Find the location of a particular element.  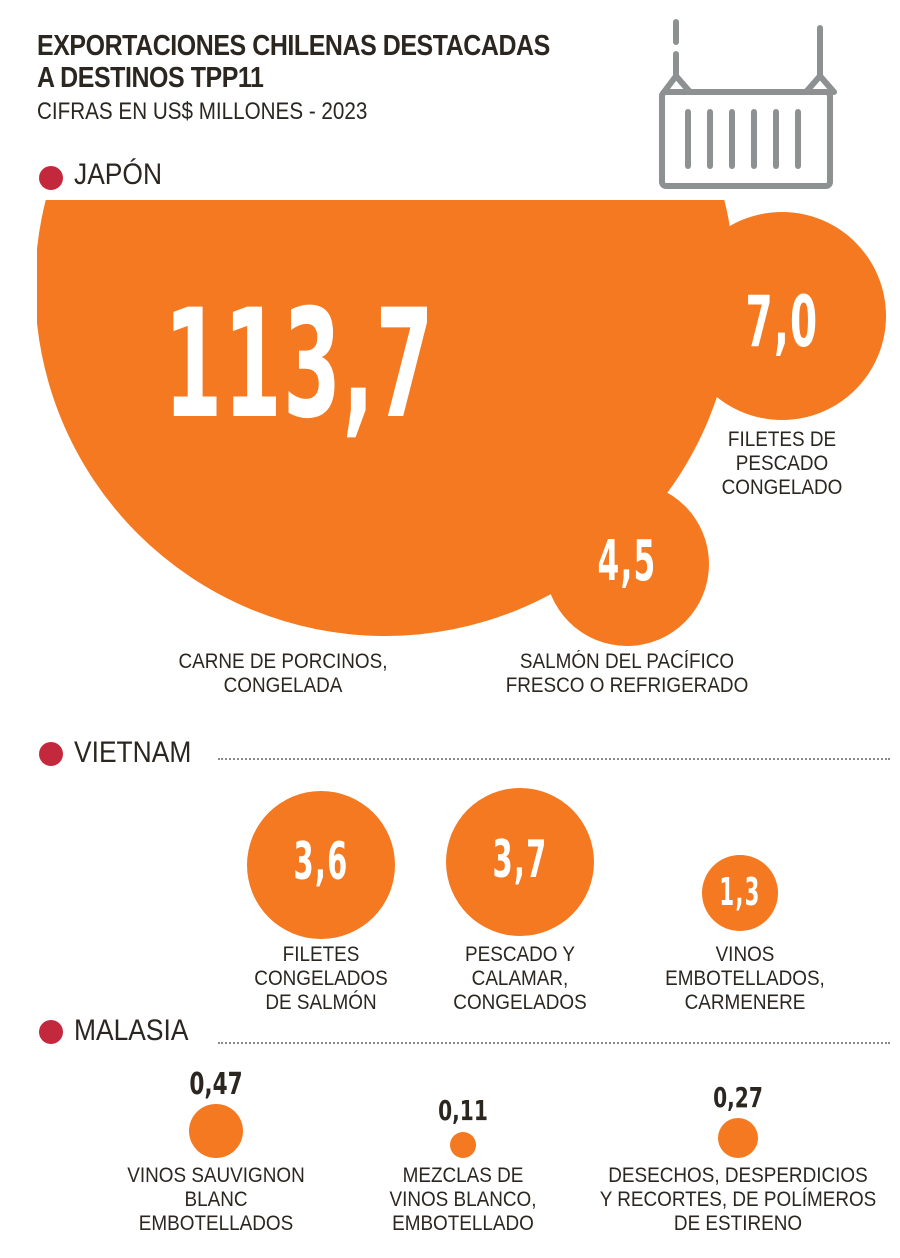

group-label-vietnam: VIETNAM is located at coordinates (133, 752).